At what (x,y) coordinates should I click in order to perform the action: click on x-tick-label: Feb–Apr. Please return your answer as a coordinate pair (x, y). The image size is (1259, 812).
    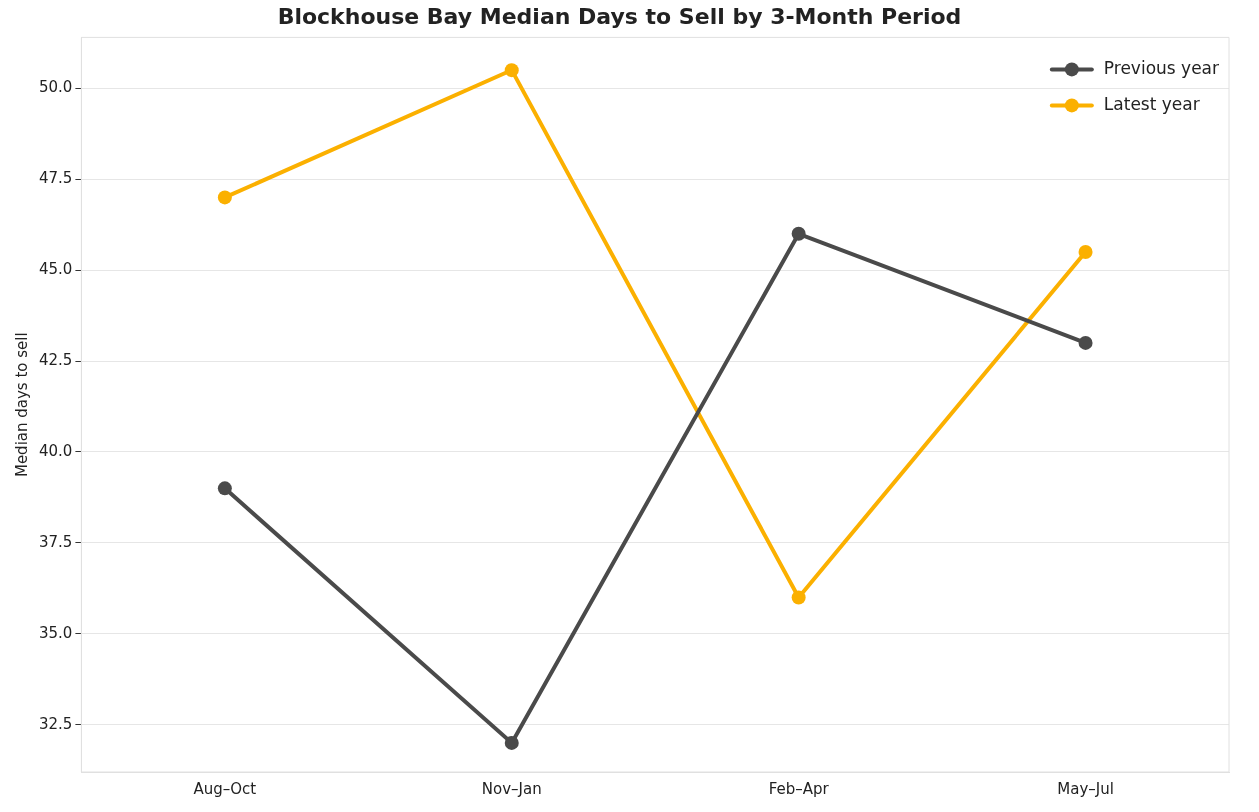
    Looking at the image, I should click on (799, 788).